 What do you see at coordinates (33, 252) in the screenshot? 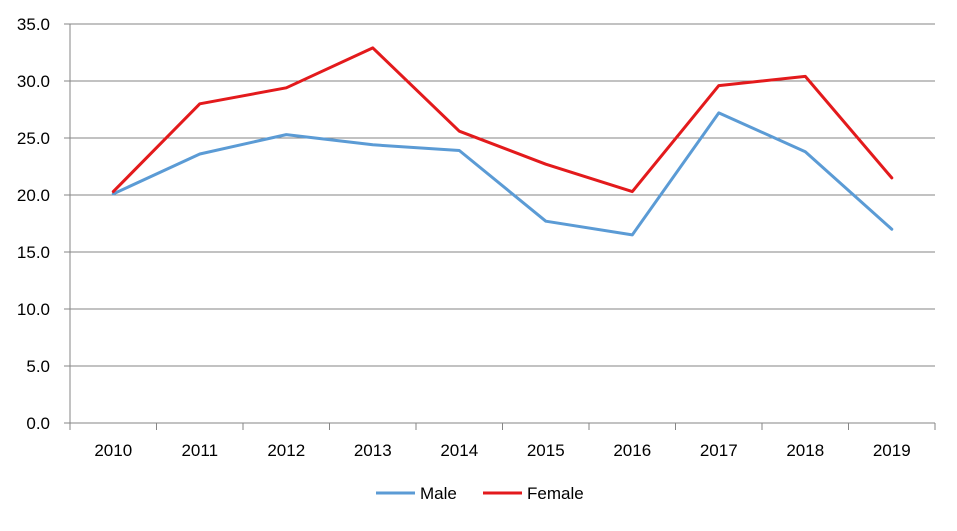
I see `y-tick-label: 15.0` at bounding box center [33, 252].